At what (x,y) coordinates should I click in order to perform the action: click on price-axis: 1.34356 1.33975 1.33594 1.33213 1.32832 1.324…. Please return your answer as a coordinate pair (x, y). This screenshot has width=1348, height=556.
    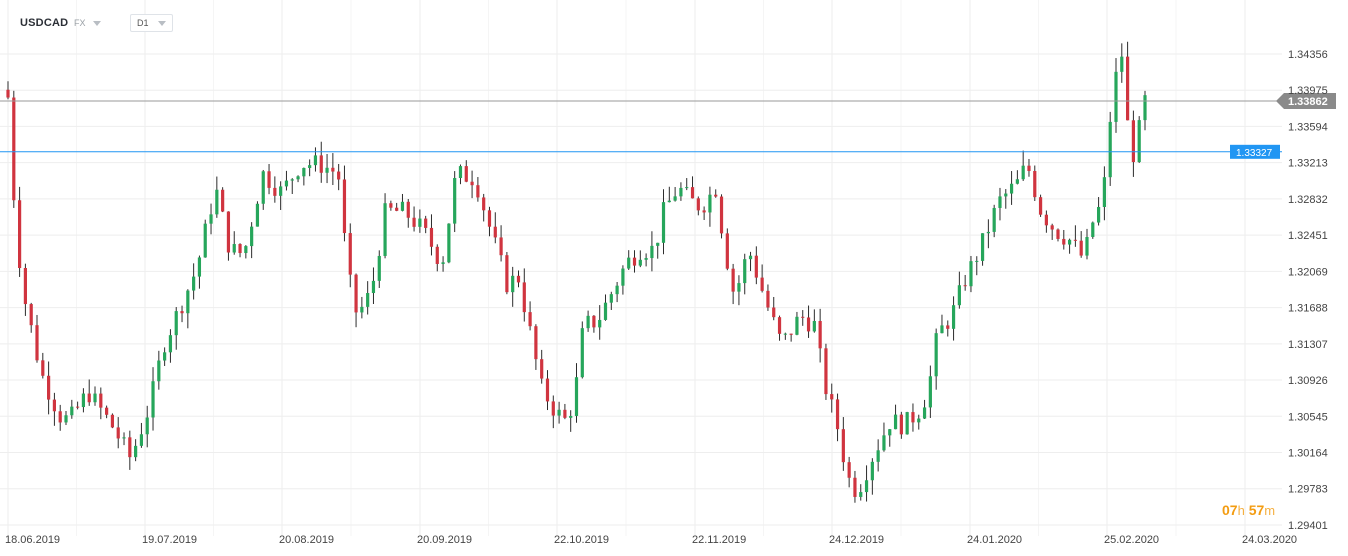
    Looking at the image, I should click on (1308, 290).